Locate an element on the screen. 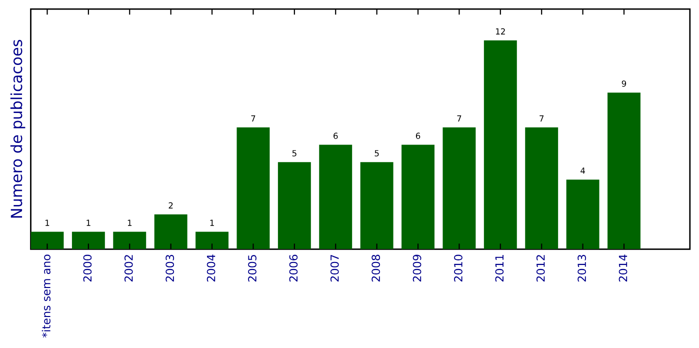 This screenshot has width=699, height=348. x-tick-label: 2005 is located at coordinates (252, 268).